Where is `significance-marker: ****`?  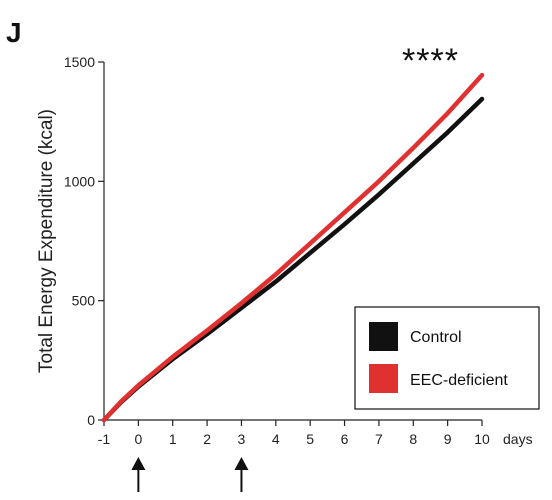
significance-marker: **** is located at coordinates (430, 61).